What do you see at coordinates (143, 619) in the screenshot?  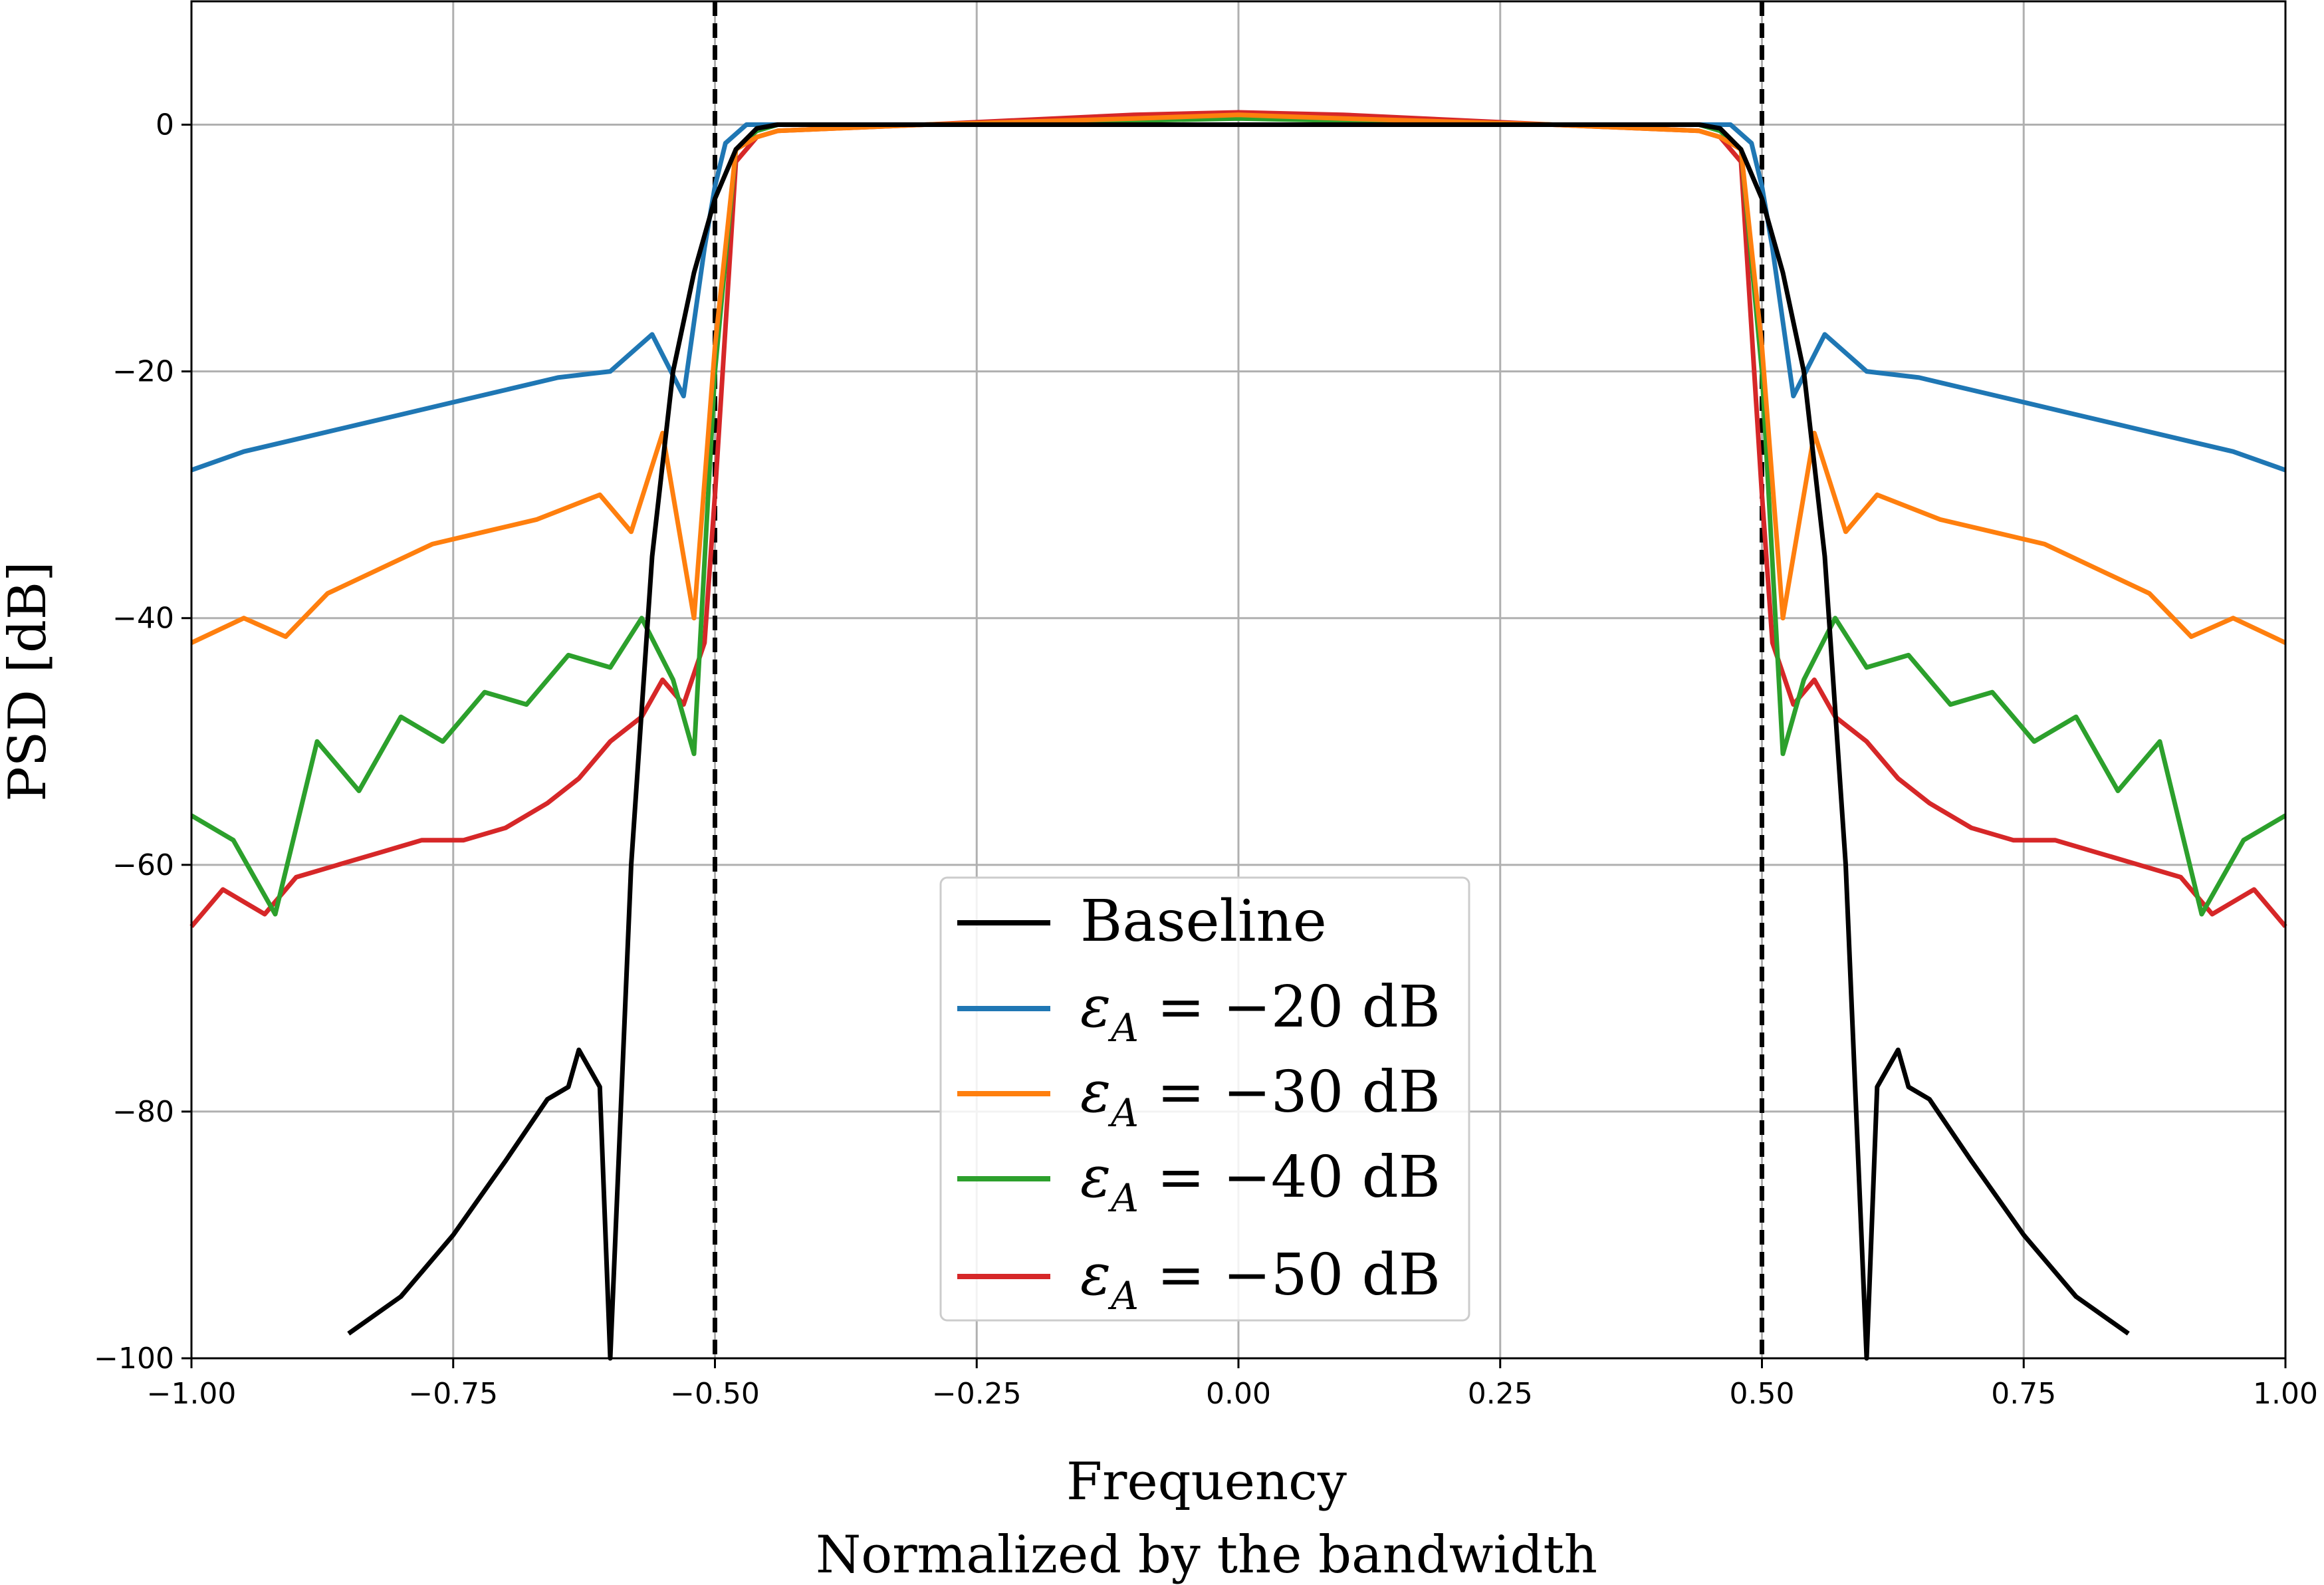 I see `y-tick-label: −40` at bounding box center [143, 619].